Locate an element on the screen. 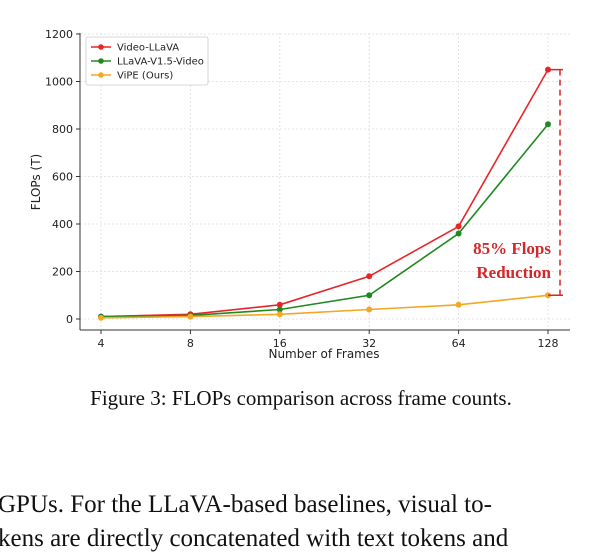 This screenshot has width=602, height=556. y-tick-label: 200 is located at coordinates (62, 272).